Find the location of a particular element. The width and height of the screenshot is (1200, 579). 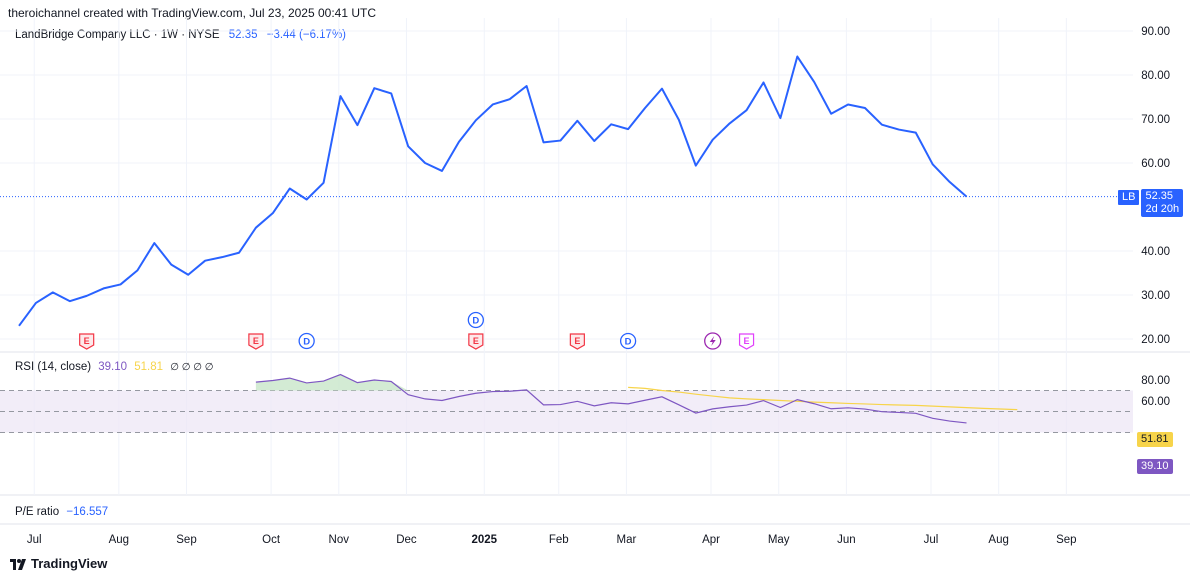

time-axis-tick: Nov is located at coordinates (339, 540).